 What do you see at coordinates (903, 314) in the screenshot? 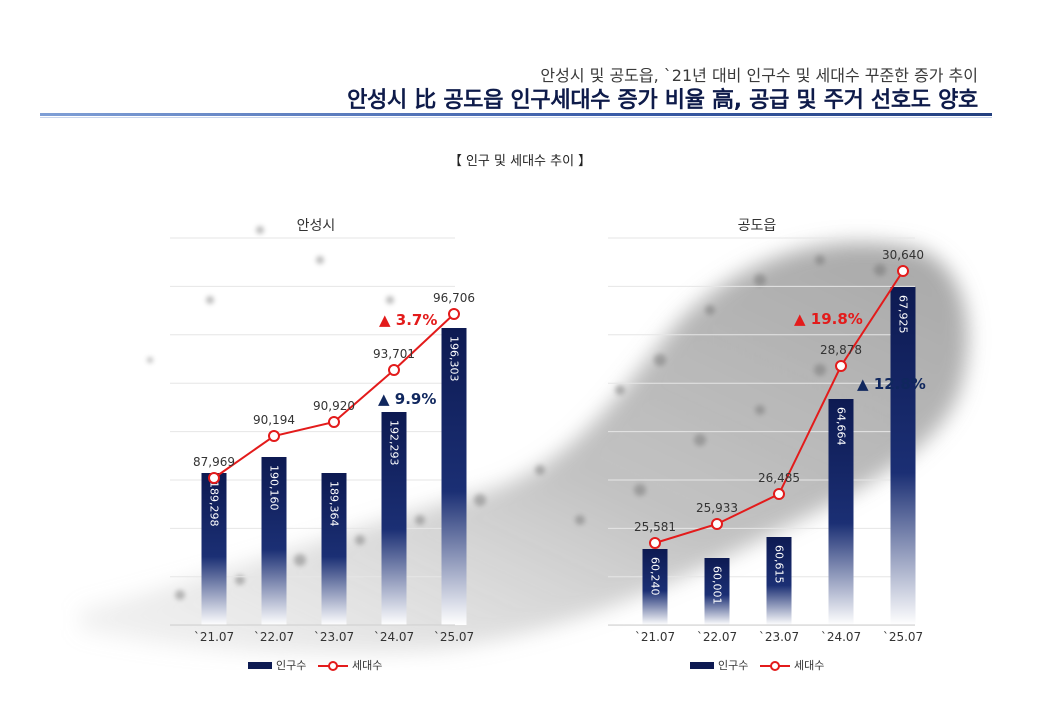
I see `bar-value-label: 67,925` at bounding box center [903, 314].